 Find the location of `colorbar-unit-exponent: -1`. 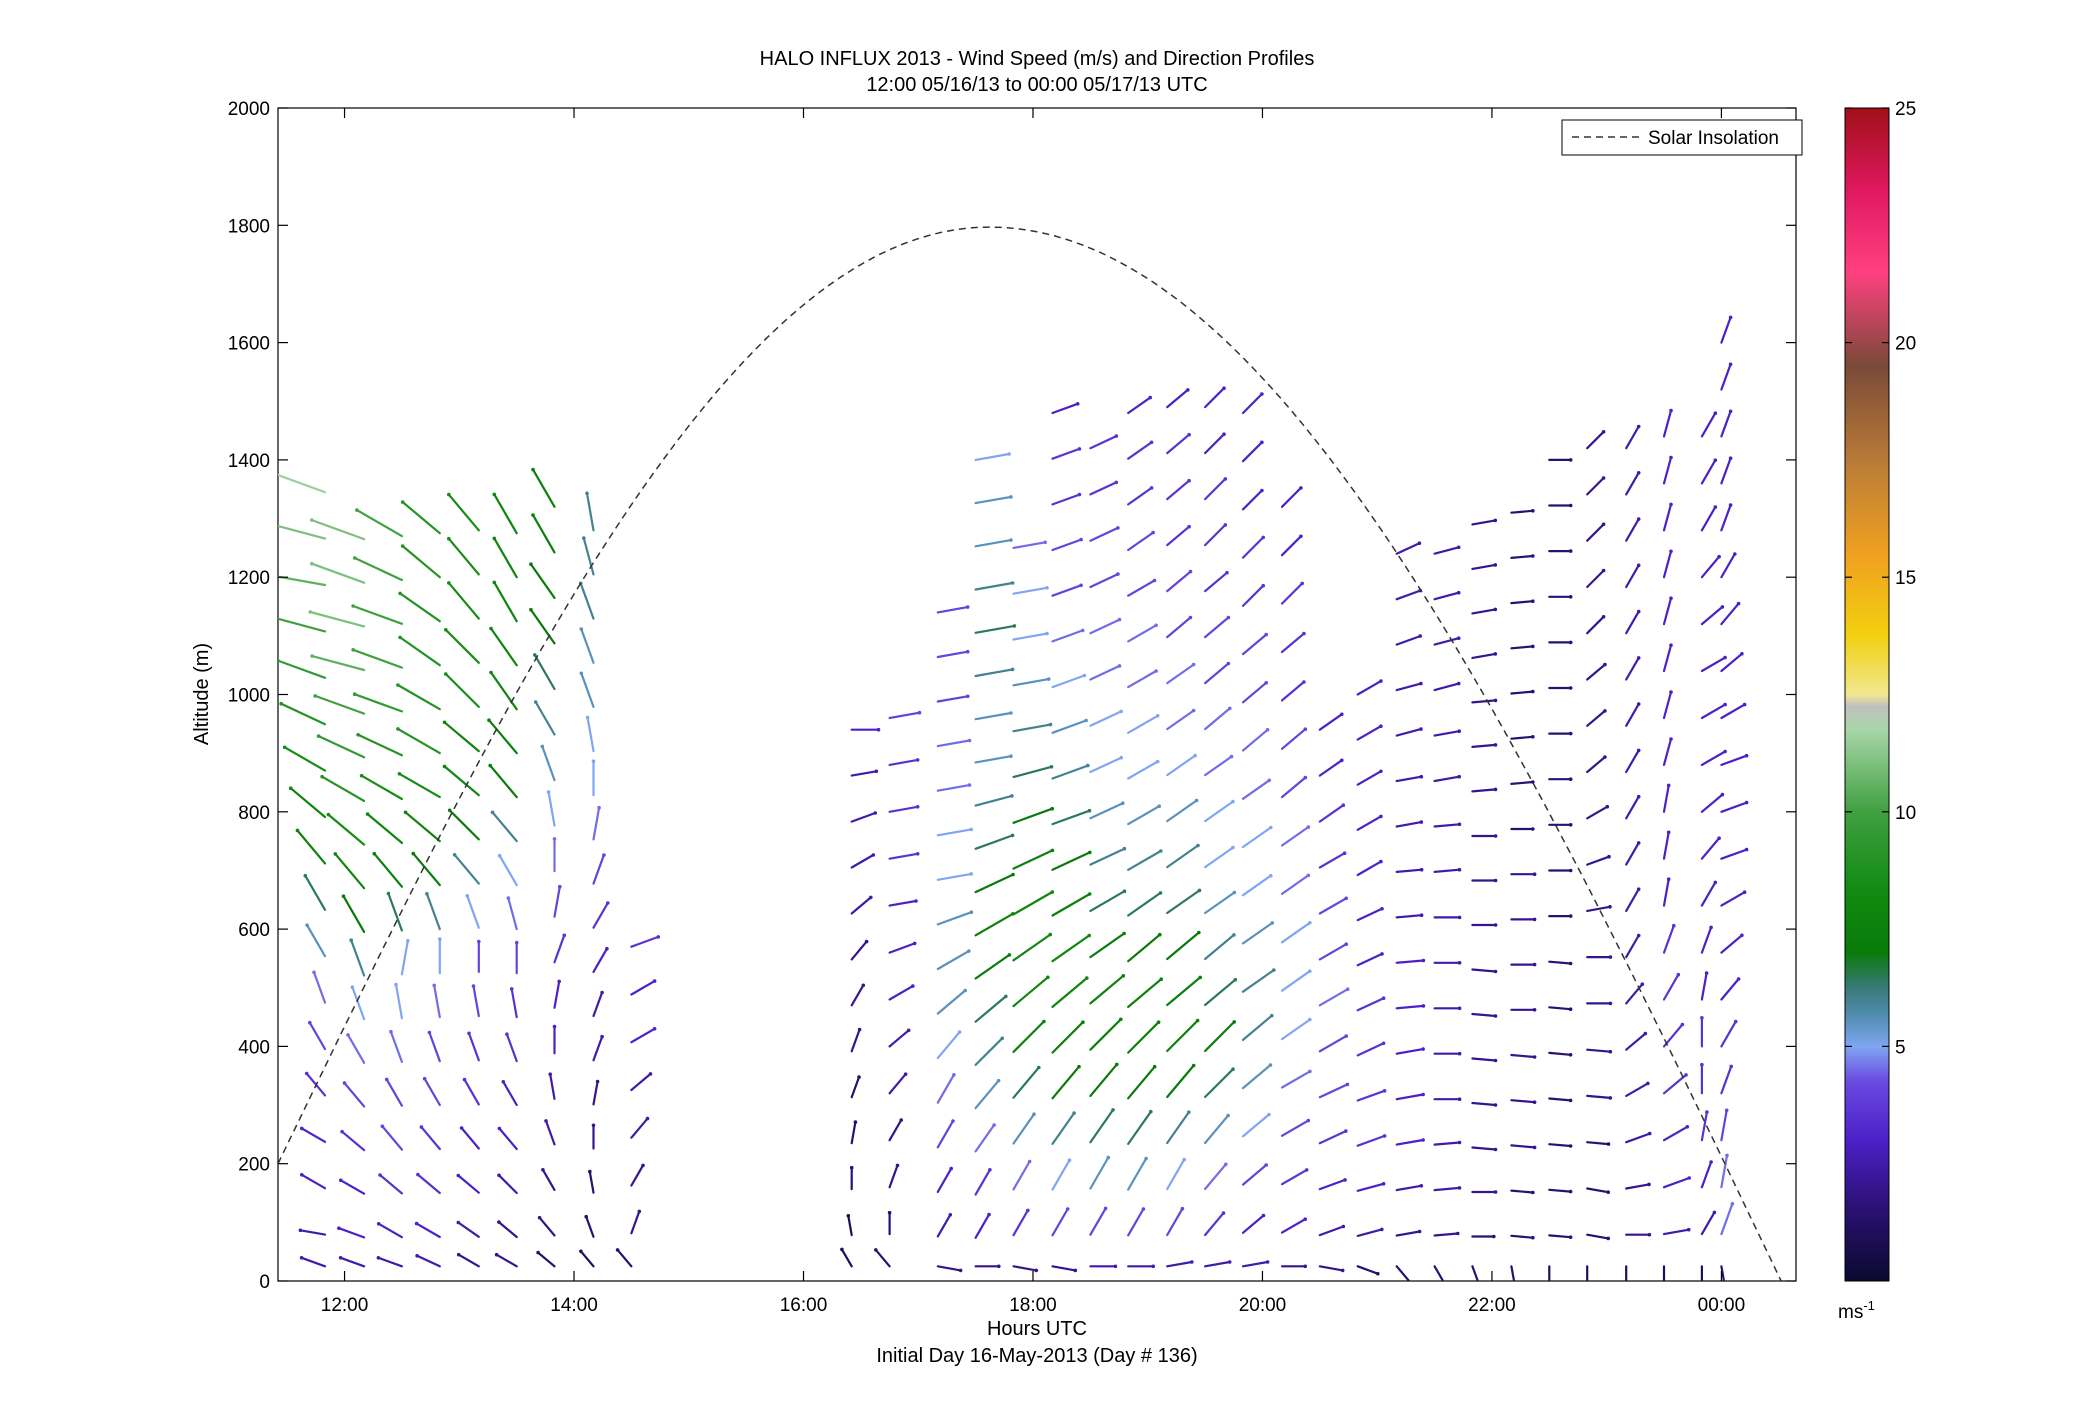

colorbar-unit-exponent: -1 is located at coordinates (1869, 1305).